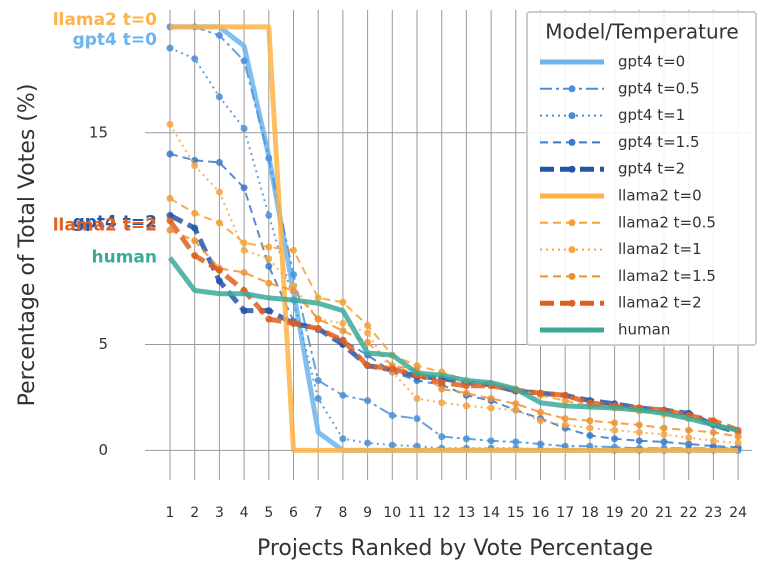 The width and height of the screenshot is (761, 568). I want to click on x-tick-label: 21, so click(664, 513).